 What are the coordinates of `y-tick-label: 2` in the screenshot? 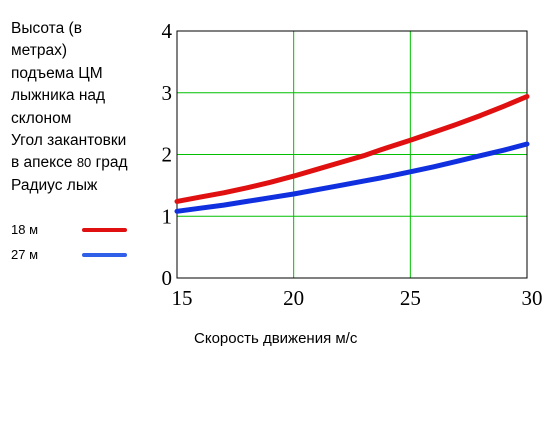 It's located at (167, 155).